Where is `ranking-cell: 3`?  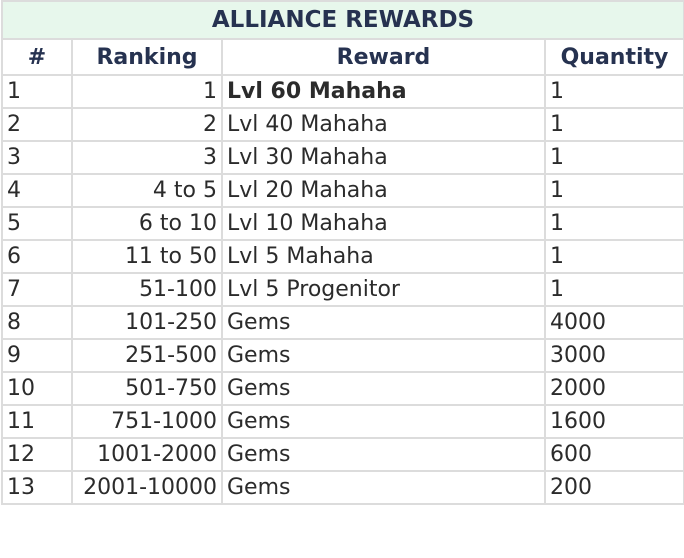 ranking-cell: 3 is located at coordinates (147, 157).